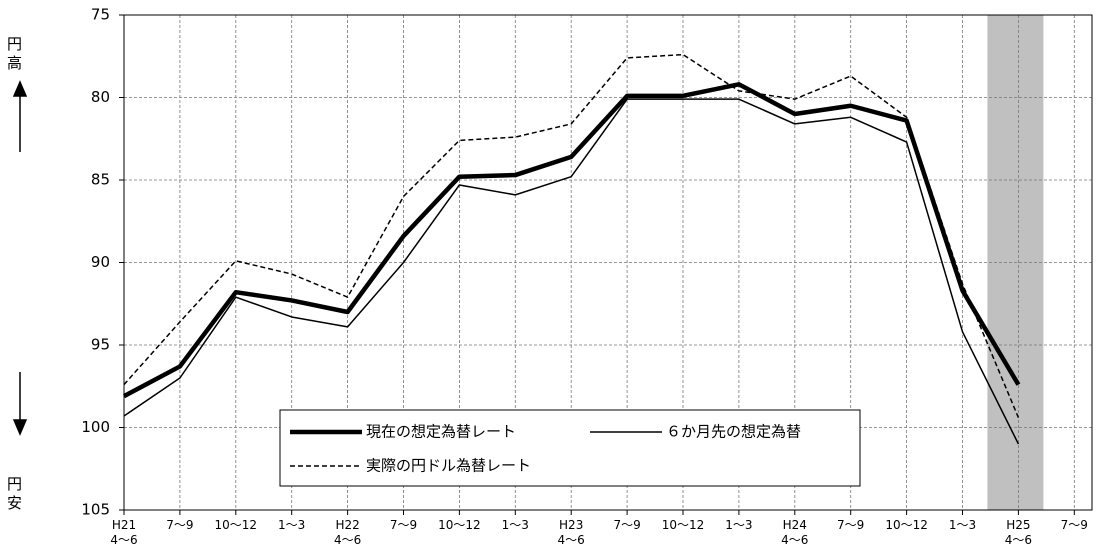  What do you see at coordinates (1018, 532) in the screenshot?
I see `x-tick-label: H25 4～6` at bounding box center [1018, 532].